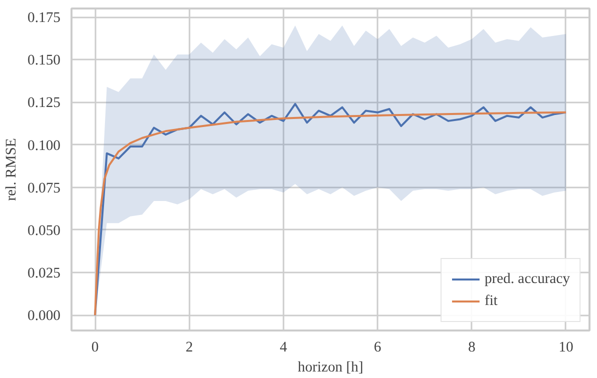 This screenshot has width=597, height=378. I want to click on legend-label: fit, so click(491, 301).